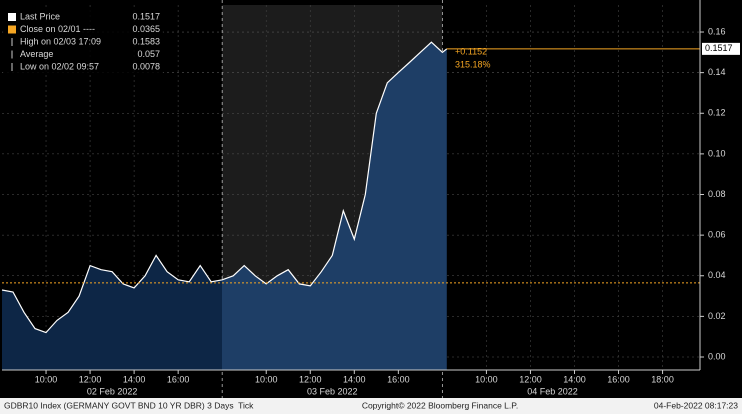  I want to click on price-tag-label: 0.1517, so click(719, 48).